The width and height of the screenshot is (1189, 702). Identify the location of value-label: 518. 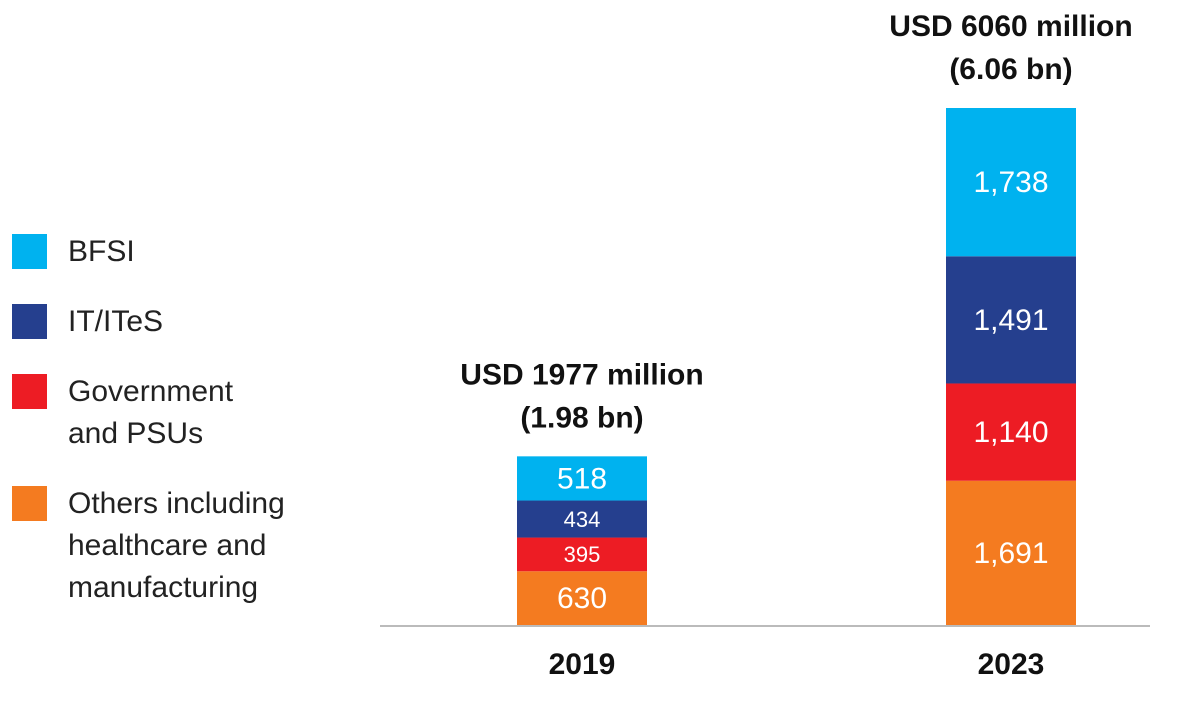
(582, 478).